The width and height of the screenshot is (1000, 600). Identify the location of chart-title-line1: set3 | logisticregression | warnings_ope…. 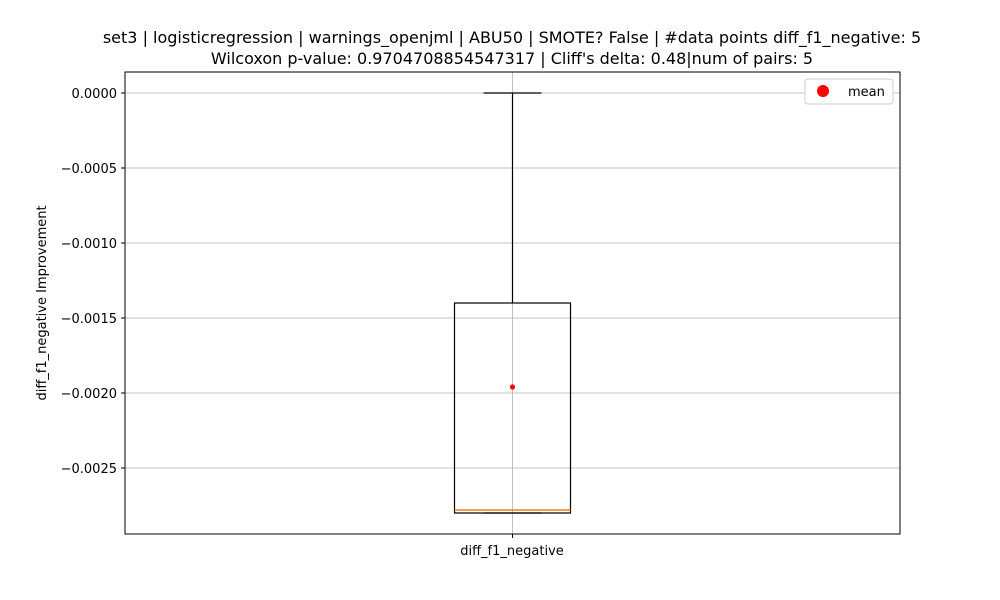
(512, 38).